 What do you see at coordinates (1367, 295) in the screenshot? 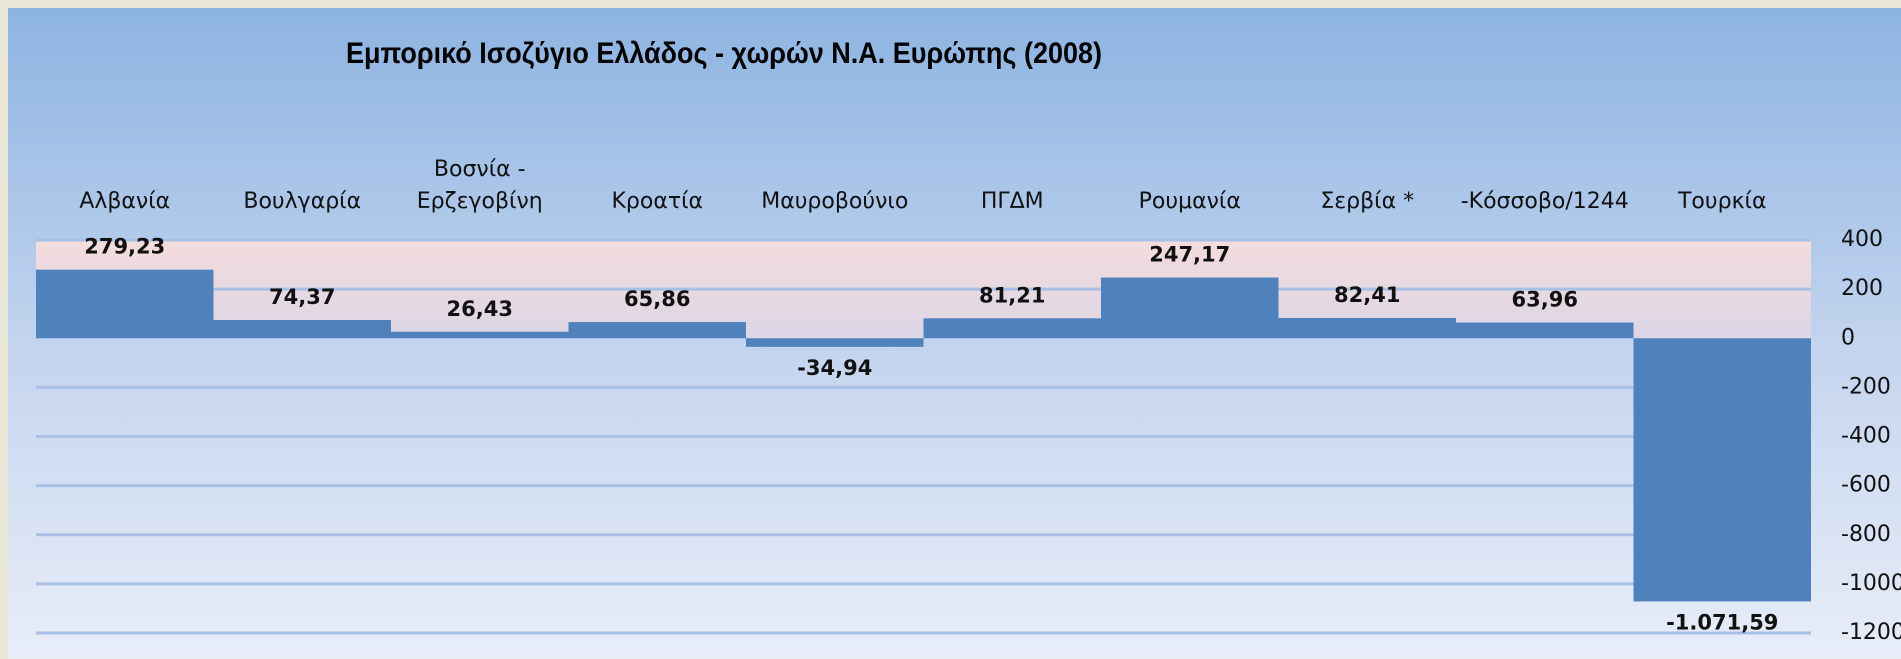
I see `data-label: 82,41` at bounding box center [1367, 295].